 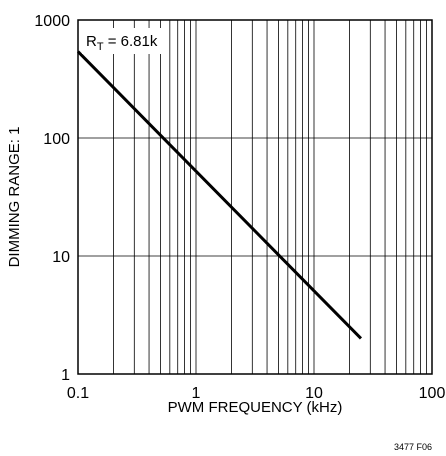 What do you see at coordinates (56, 139) in the screenshot?
I see `y-tick-label: 100` at bounding box center [56, 139].